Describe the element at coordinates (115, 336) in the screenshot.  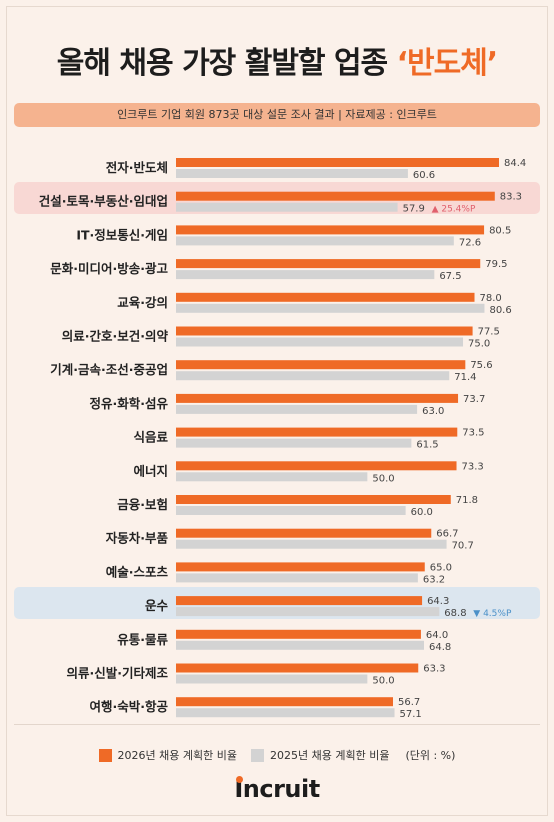
I see `category-label: 의료·간호·보건·의약` at that location.